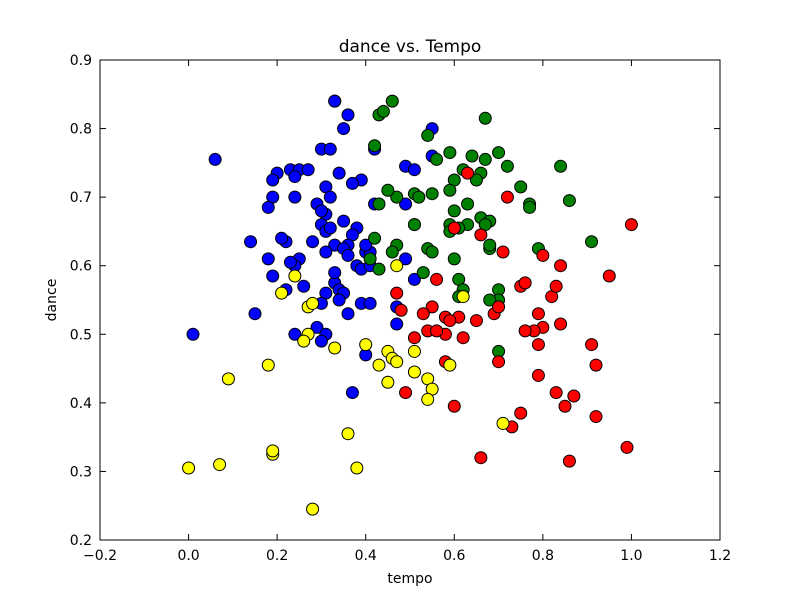 The image size is (800, 600). What do you see at coordinates (81, 404) in the screenshot?
I see `y-tick-label: 0.4` at bounding box center [81, 404].